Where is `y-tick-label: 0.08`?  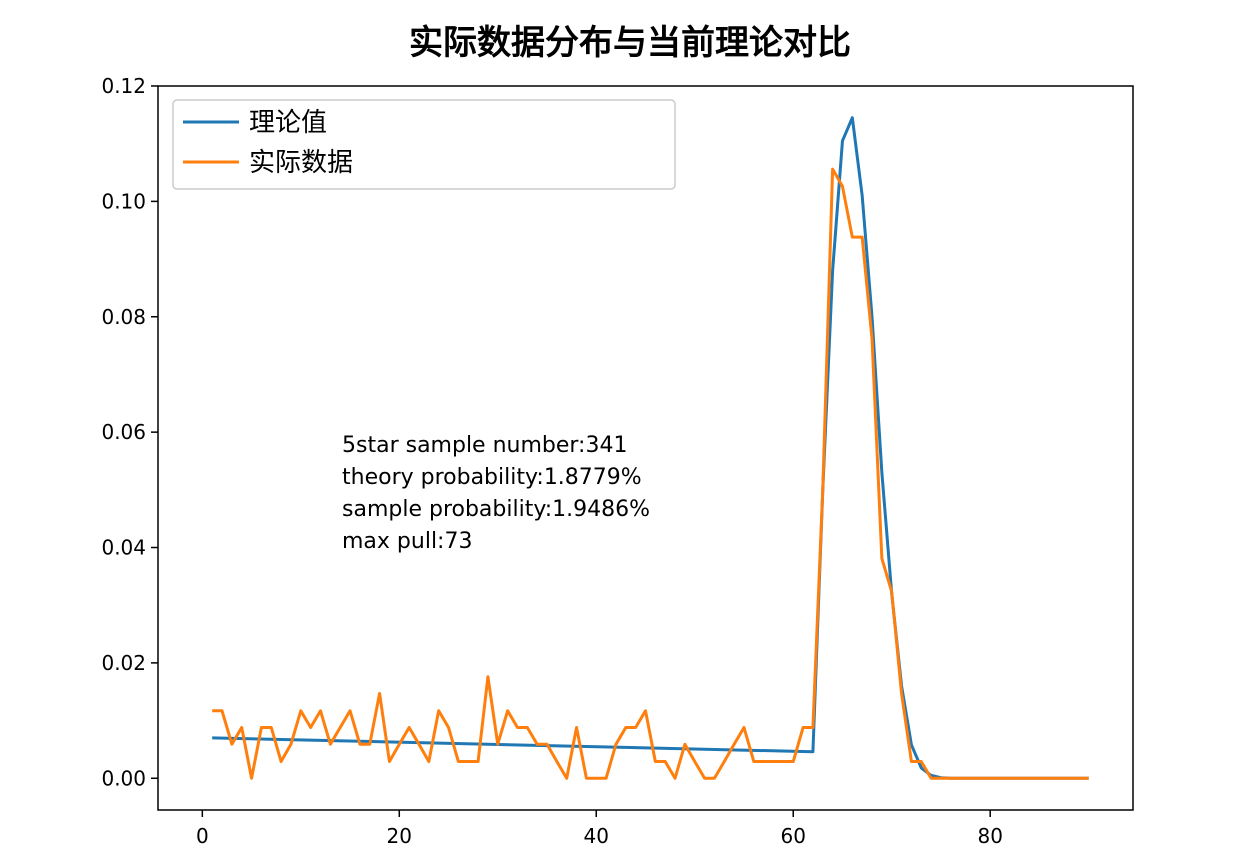
y-tick-label: 0.08 is located at coordinates (123, 317).